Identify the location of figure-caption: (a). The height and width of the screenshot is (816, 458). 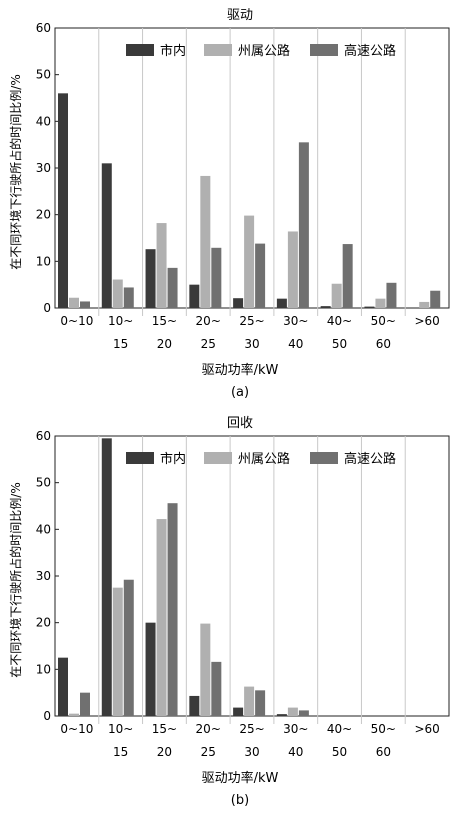
(240, 392).